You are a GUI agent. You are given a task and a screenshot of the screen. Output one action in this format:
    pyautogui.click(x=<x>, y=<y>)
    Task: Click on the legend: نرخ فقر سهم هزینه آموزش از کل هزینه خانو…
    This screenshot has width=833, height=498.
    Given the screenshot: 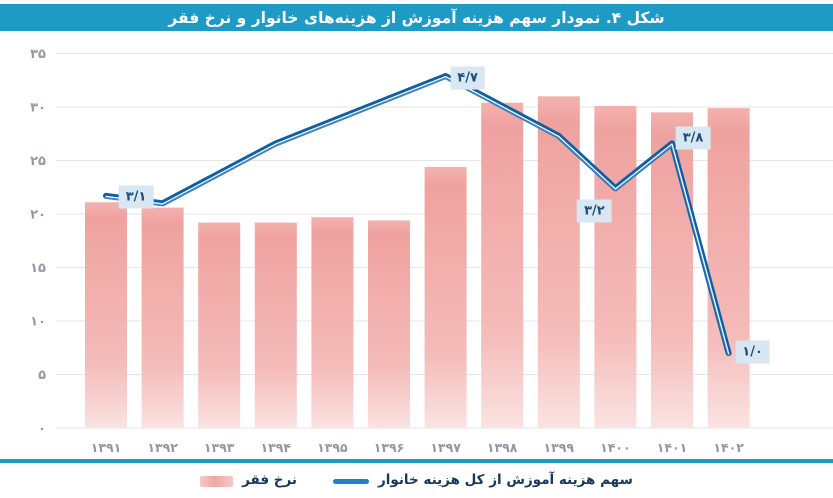 What is the action you would take?
    pyautogui.click(x=416, y=481)
    